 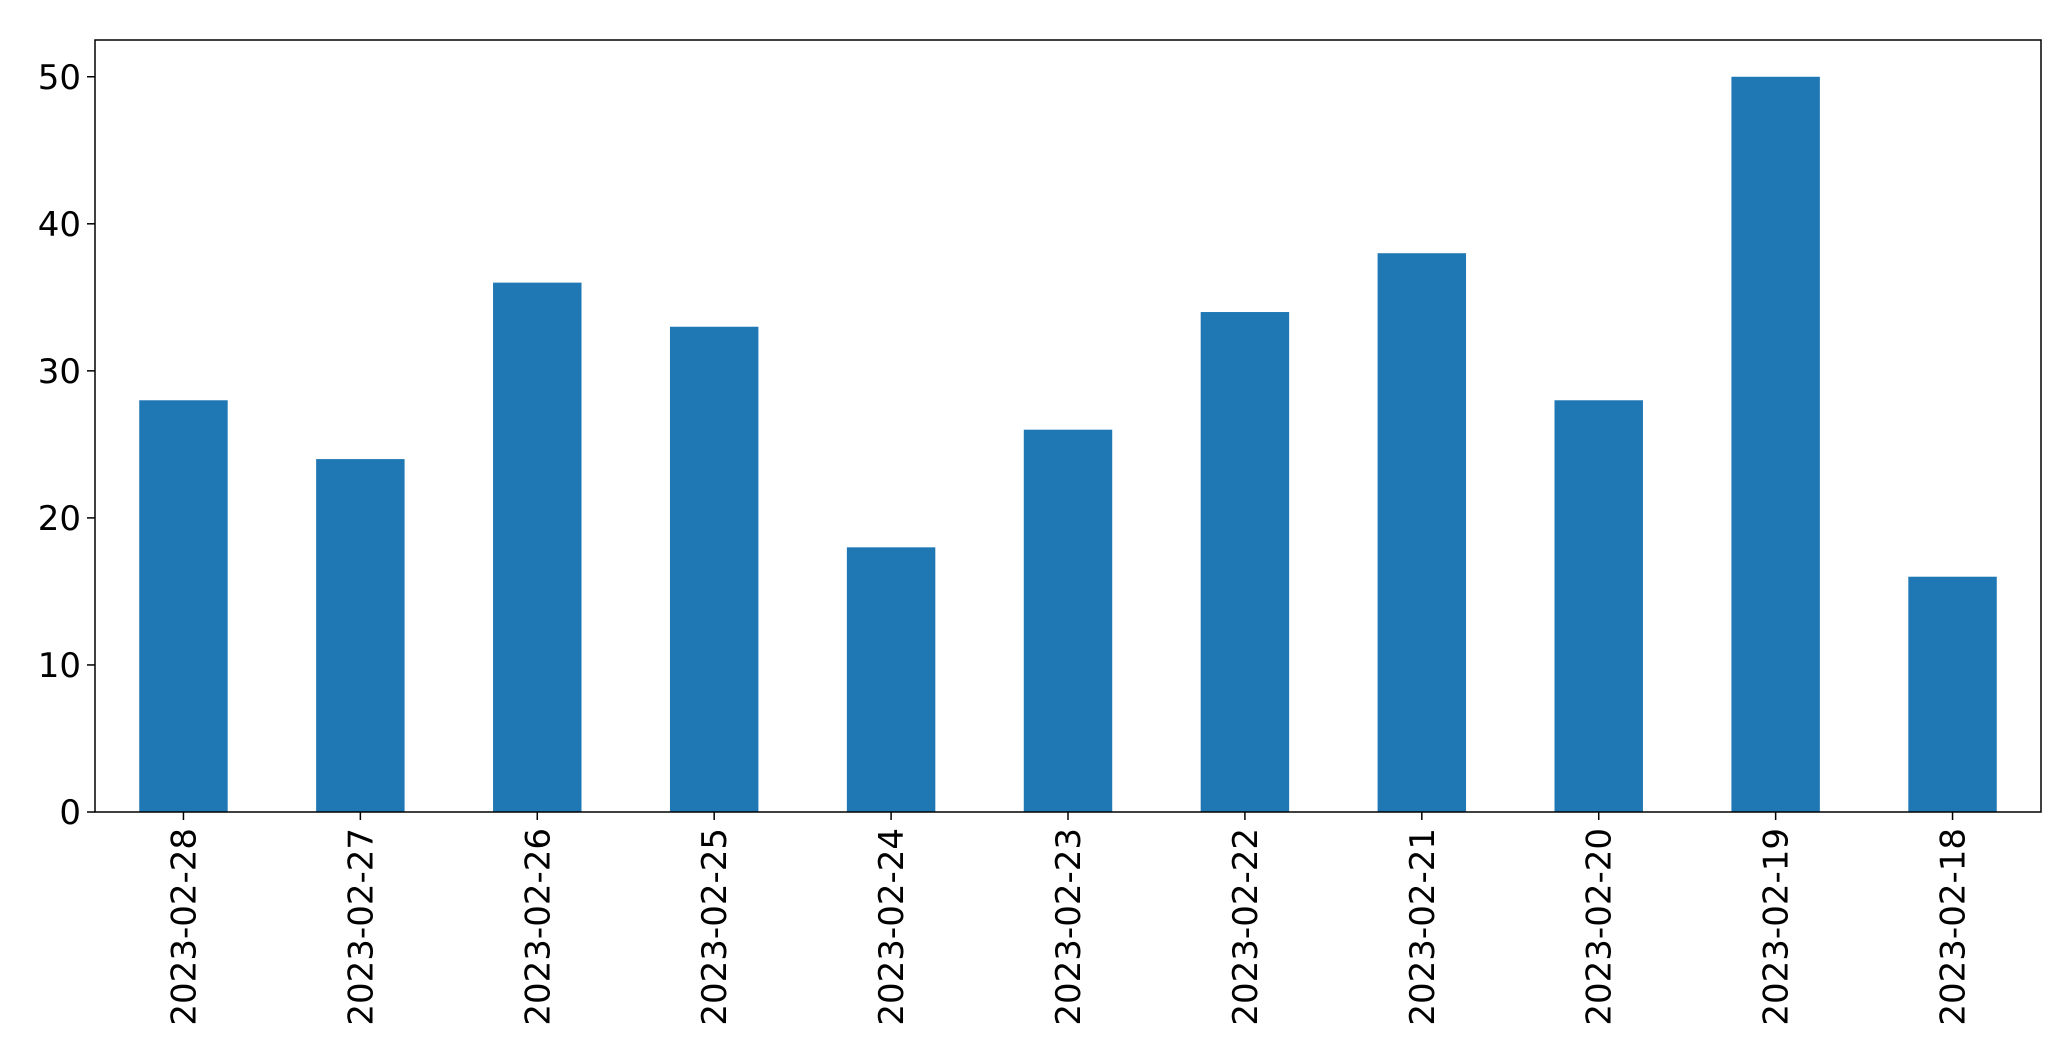 What do you see at coordinates (59, 225) in the screenshot?
I see `y-tick-label: 40` at bounding box center [59, 225].